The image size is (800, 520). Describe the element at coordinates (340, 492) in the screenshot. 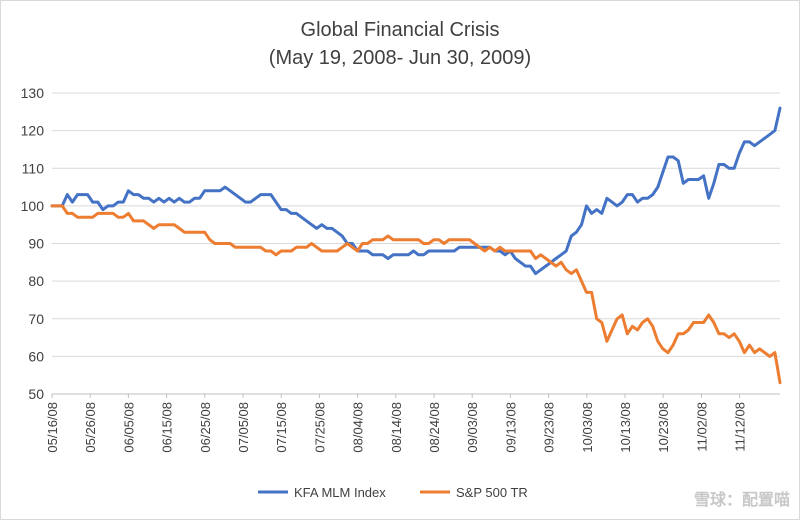

I see `legend-label-kfa: KFA MLM Index` at that location.